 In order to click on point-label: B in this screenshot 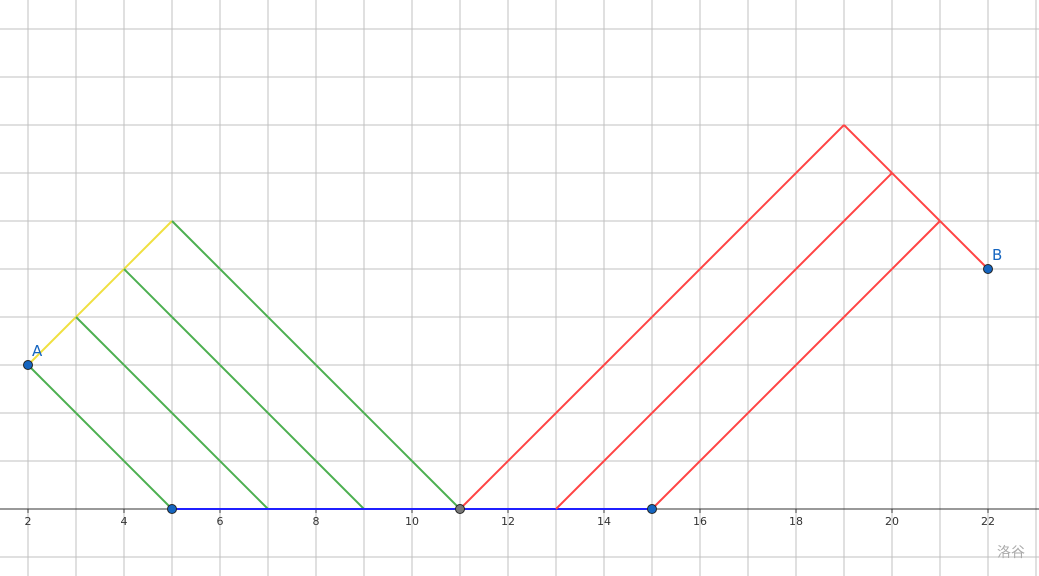, I will do `click(997, 255)`.